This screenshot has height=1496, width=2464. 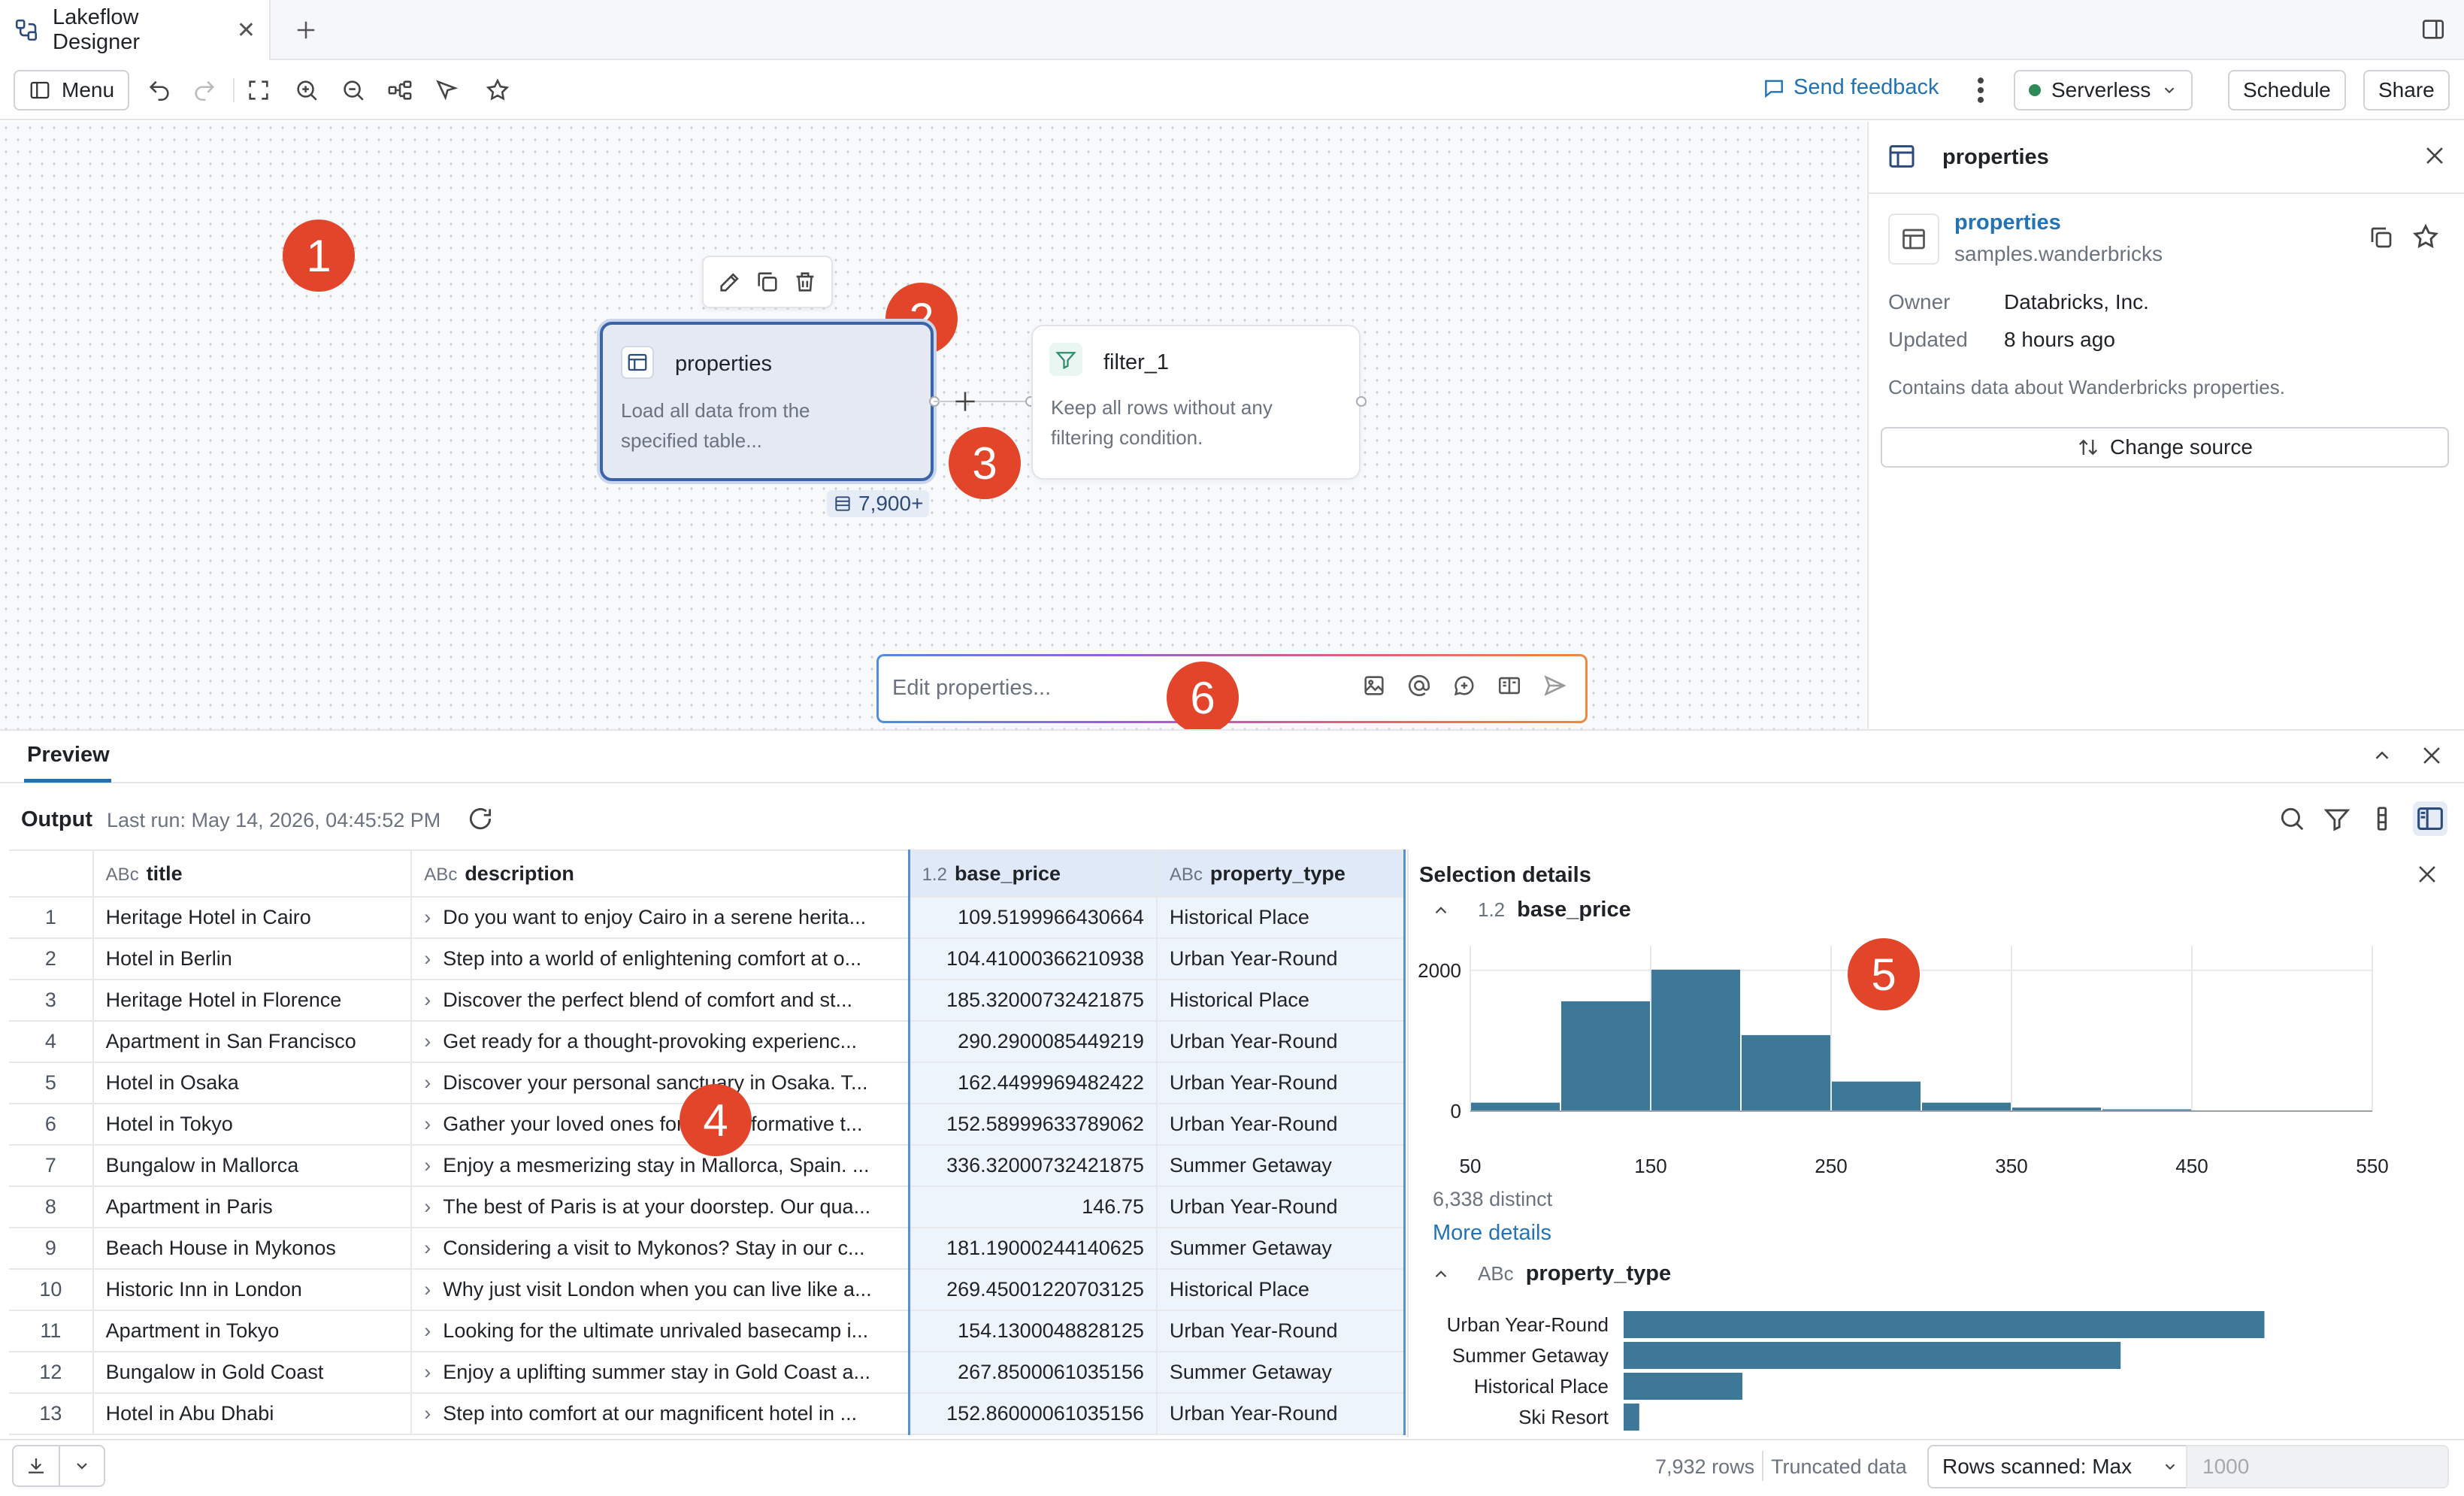 What do you see at coordinates (1419, 685) in the screenshot?
I see `mention-icon` at bounding box center [1419, 685].